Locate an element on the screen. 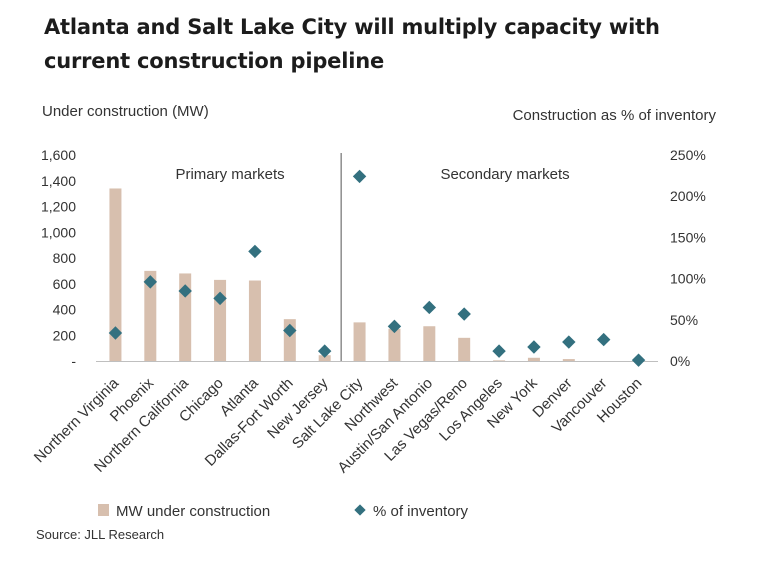  y-tick-label: - is located at coordinates (73, 361).